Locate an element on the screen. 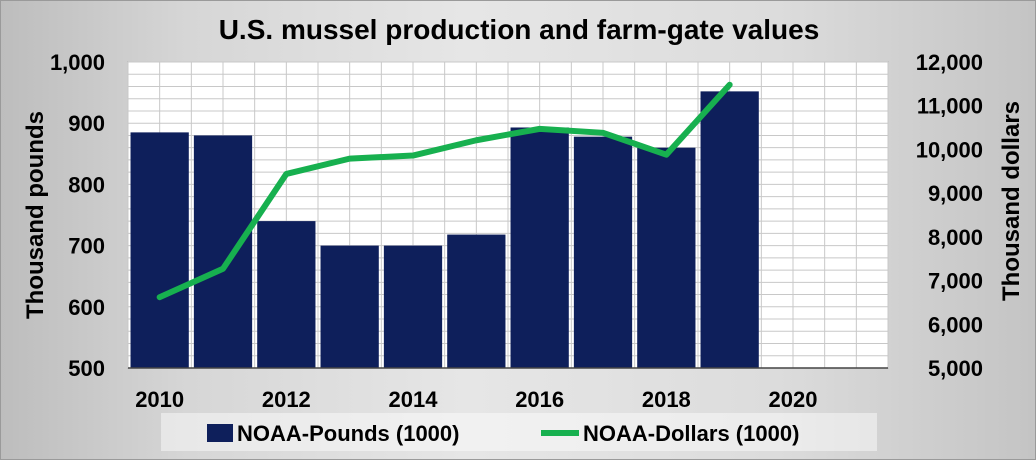  x-tick-label: 2018 is located at coordinates (666, 399).